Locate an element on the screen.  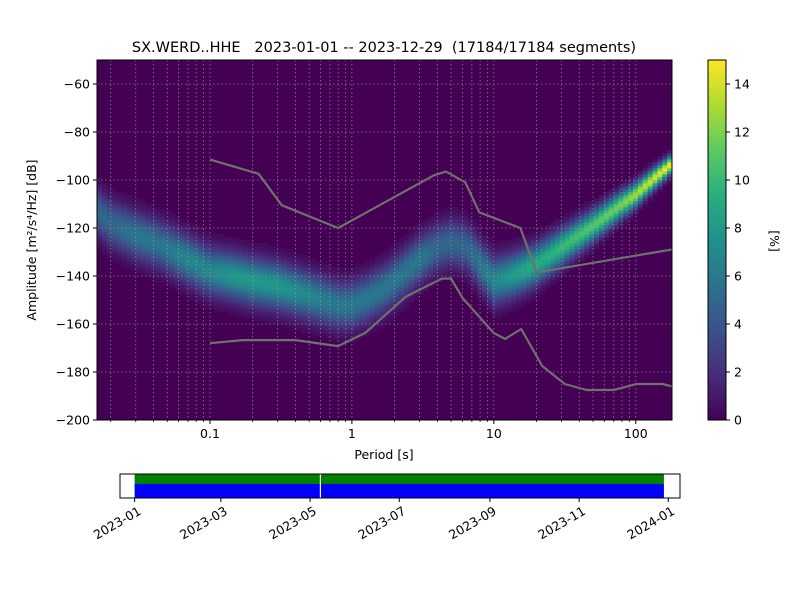
timeline-frame is located at coordinates (400, 486).